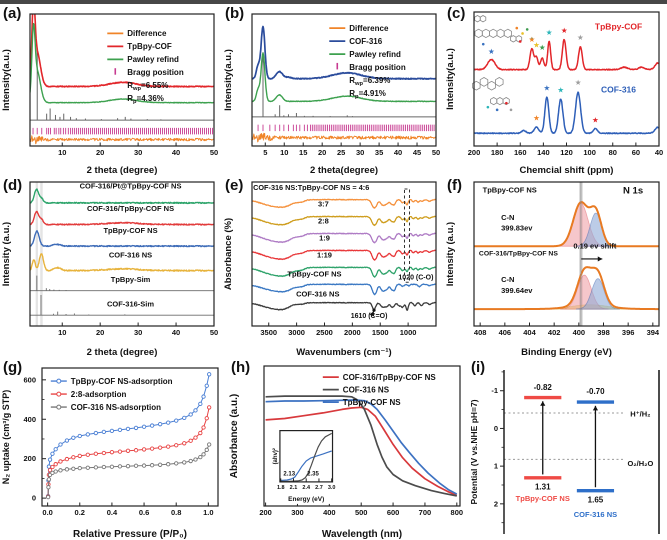 Image resolution: width=667 pixels, height=540 pixels. Describe the element at coordinates (13, 367) in the screenshot. I see `panel-g-label: (g)` at that location.